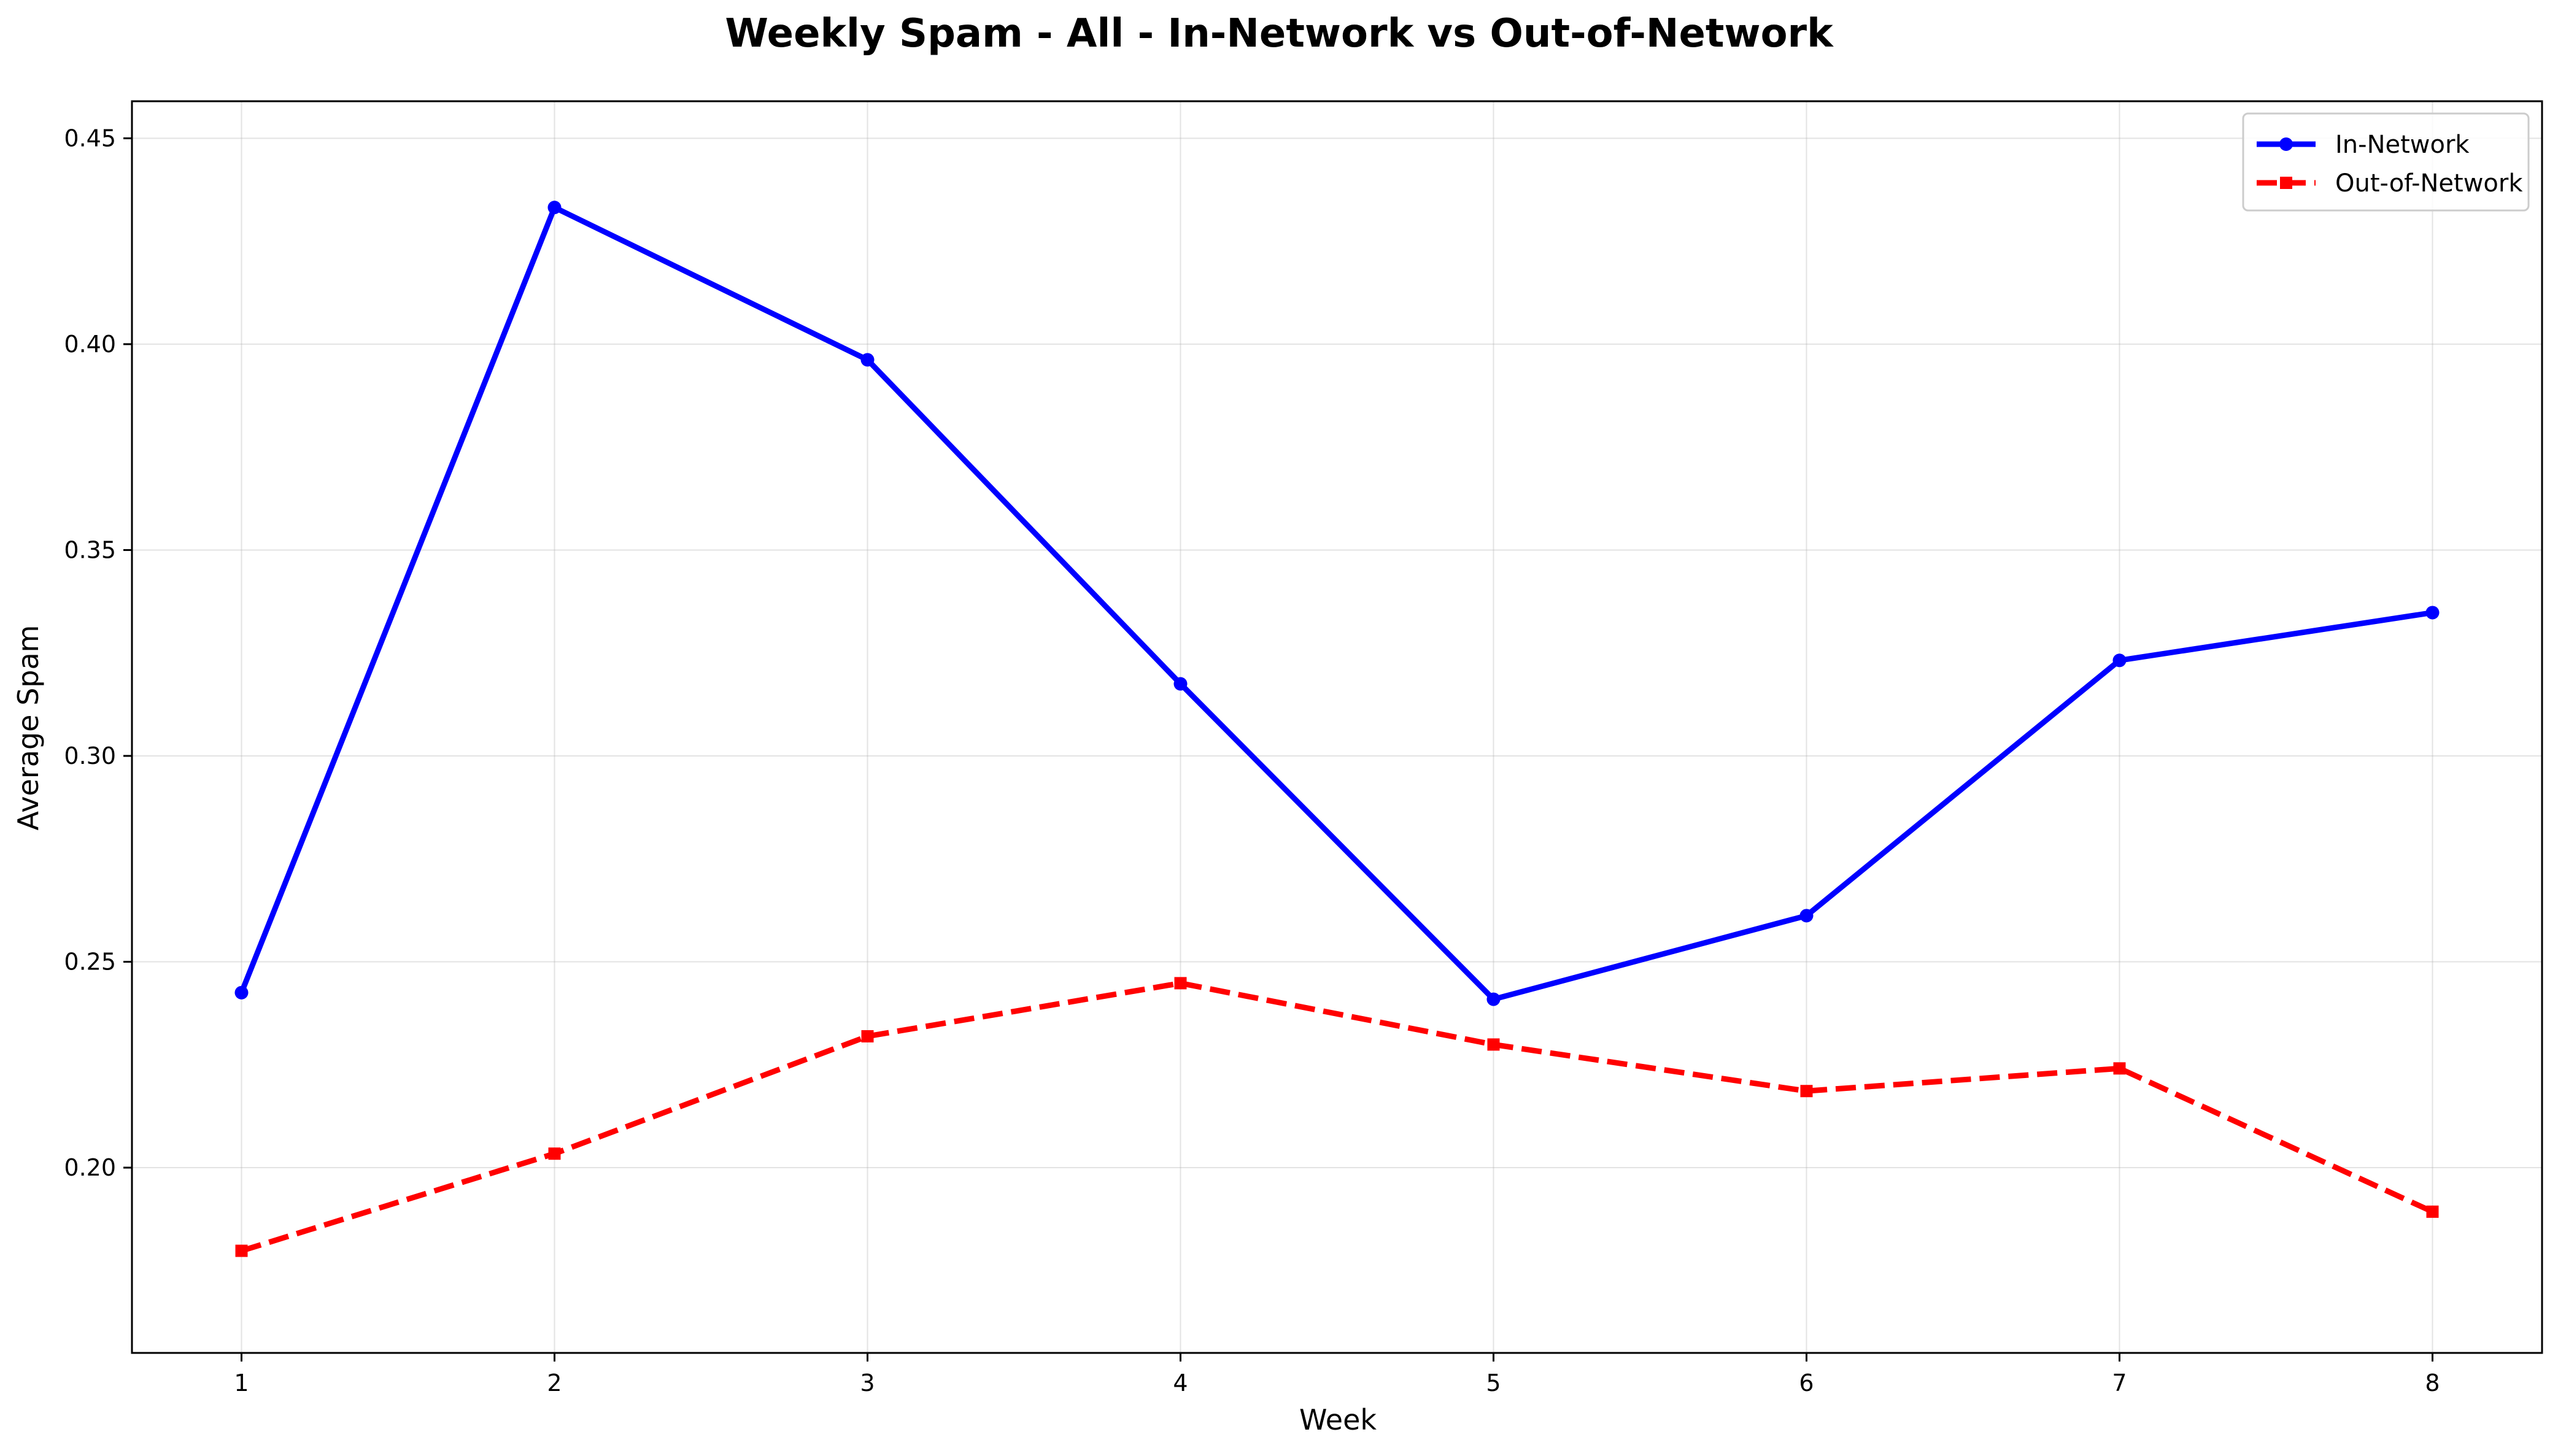 Image resolution: width=2558 pixels, height=1456 pixels. What do you see at coordinates (2402, 145) in the screenshot?
I see `legend-label: In-Network` at bounding box center [2402, 145].